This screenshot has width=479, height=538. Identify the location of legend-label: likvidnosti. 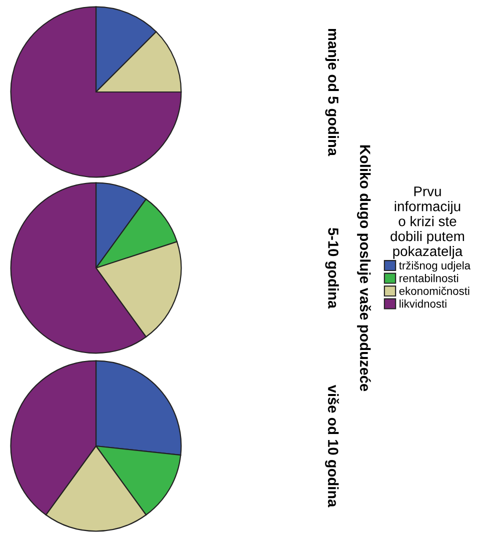
(423, 304).